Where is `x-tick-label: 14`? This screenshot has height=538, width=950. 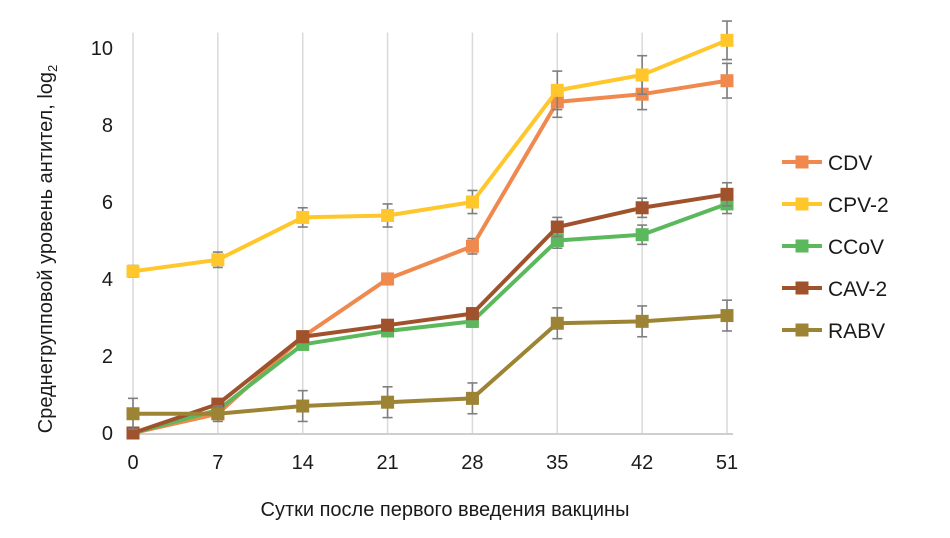 x-tick-label: 14 is located at coordinates (303, 463).